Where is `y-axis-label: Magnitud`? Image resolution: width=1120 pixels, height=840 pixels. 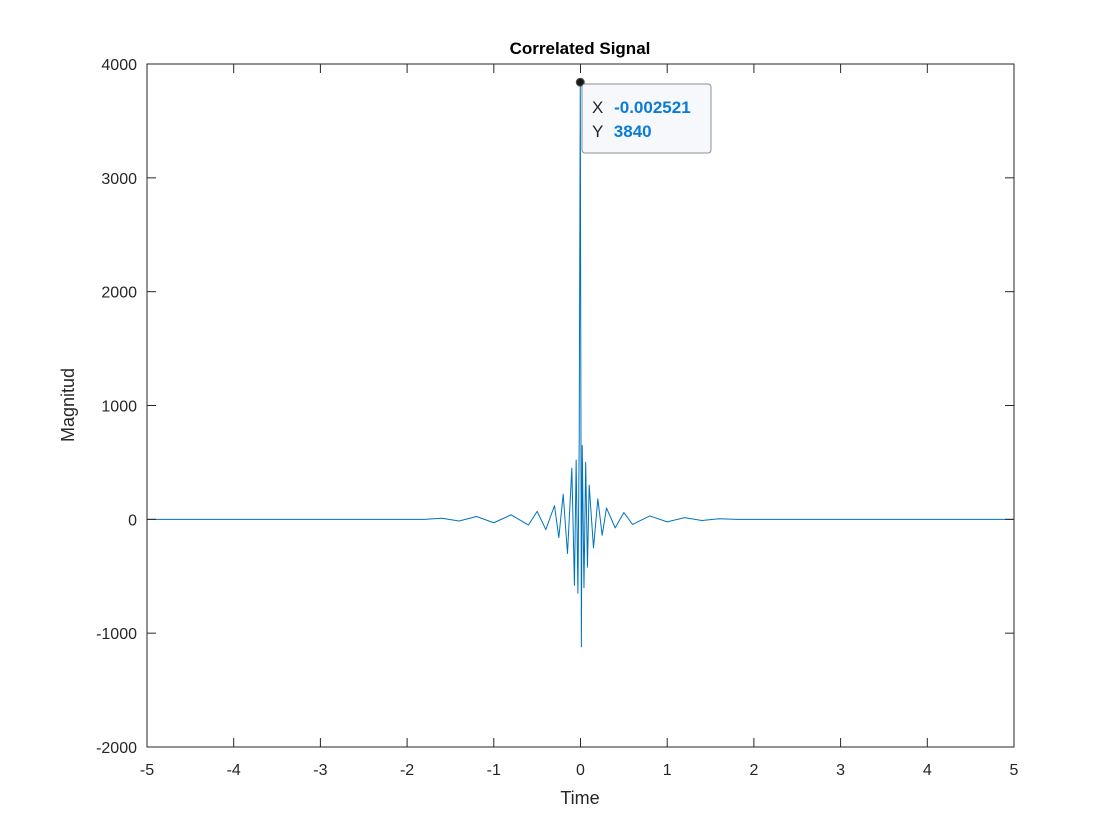 y-axis-label: Magnitud is located at coordinates (68, 405).